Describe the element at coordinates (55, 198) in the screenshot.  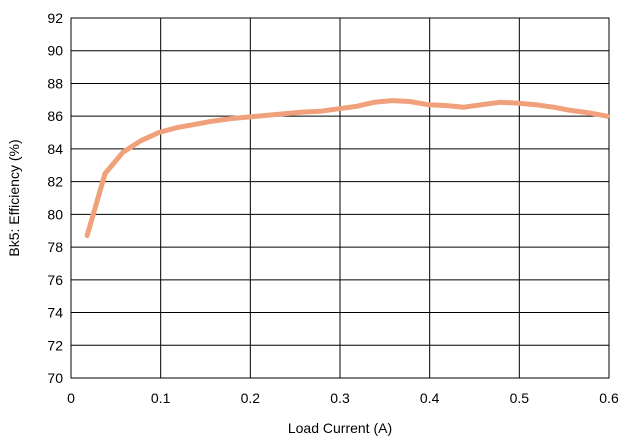
I see `y-tick-labels: 70 72 74 76 78 80 82 84 86 88 90 92` at that location.